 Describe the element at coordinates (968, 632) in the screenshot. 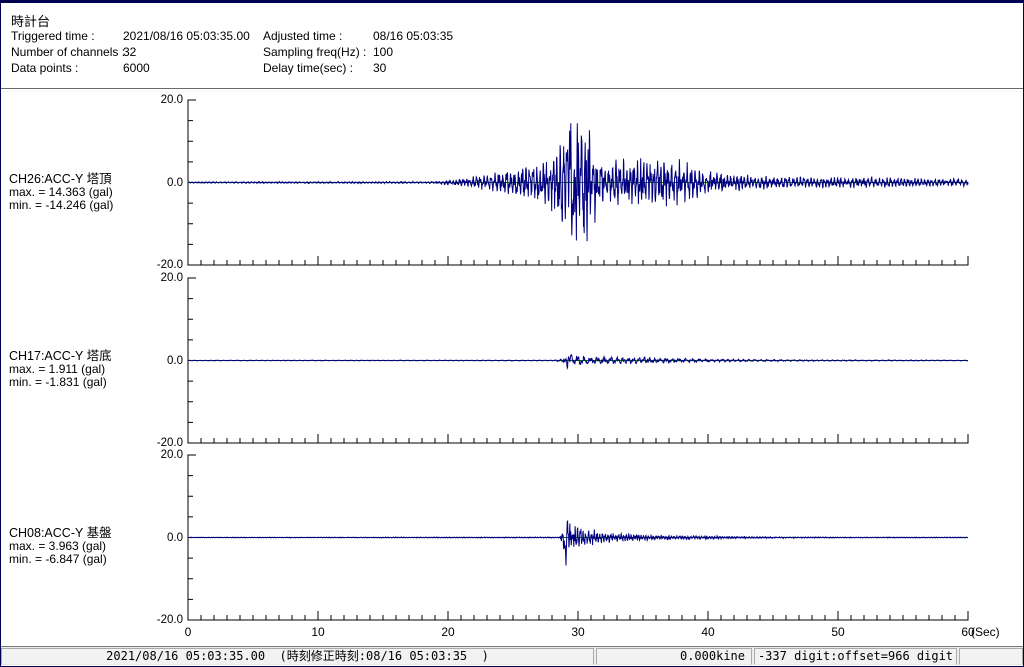

I see `x-axis-tick-label: 60` at that location.